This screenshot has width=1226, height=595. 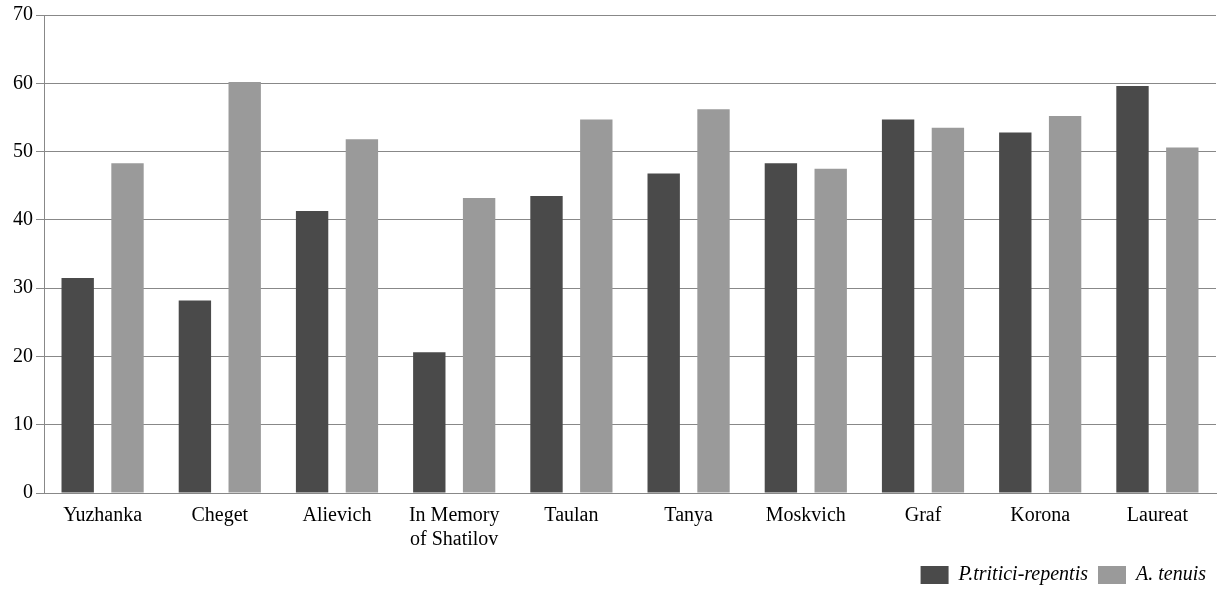 What do you see at coordinates (454, 526) in the screenshot?
I see `x-tick-label: In Memory of Shatilov` at bounding box center [454, 526].